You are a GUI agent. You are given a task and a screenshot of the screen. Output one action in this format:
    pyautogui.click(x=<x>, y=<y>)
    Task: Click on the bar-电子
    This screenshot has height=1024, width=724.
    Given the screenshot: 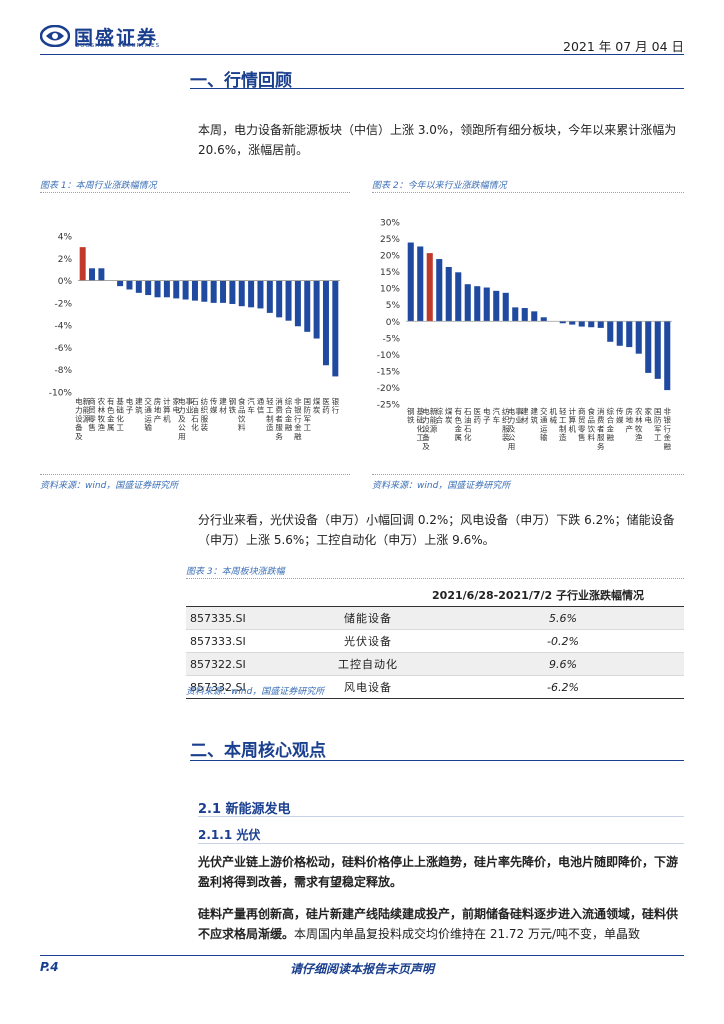 What is the action you would take?
    pyautogui.click(x=129, y=285)
    